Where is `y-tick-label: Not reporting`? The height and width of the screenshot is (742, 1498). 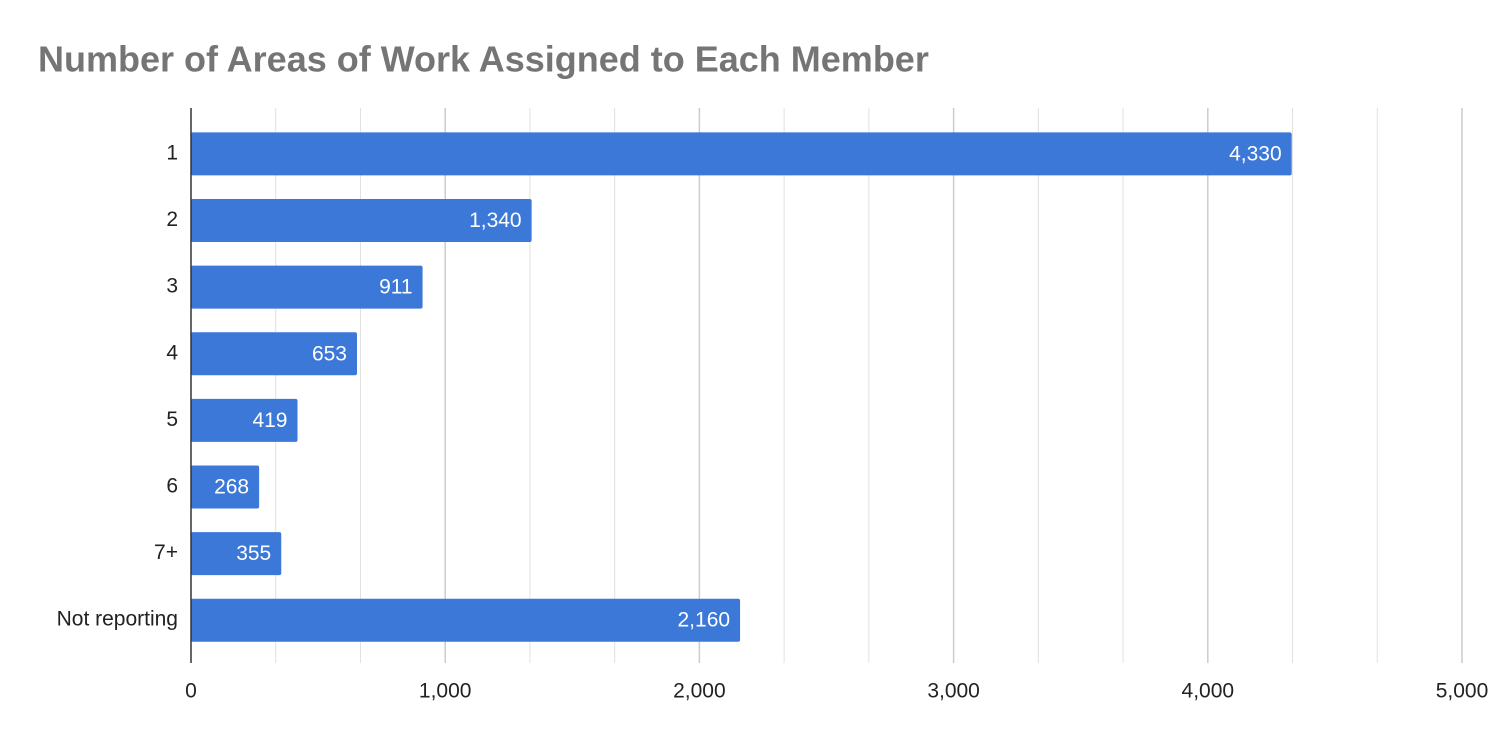
y-tick-label: Not reporting is located at coordinates (117, 619).